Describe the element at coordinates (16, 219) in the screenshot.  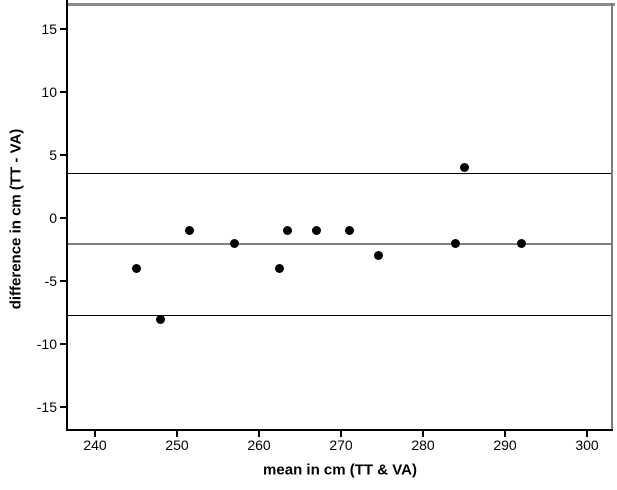
I see `y-axis-title: difference in cm (TT - VA)` at that location.